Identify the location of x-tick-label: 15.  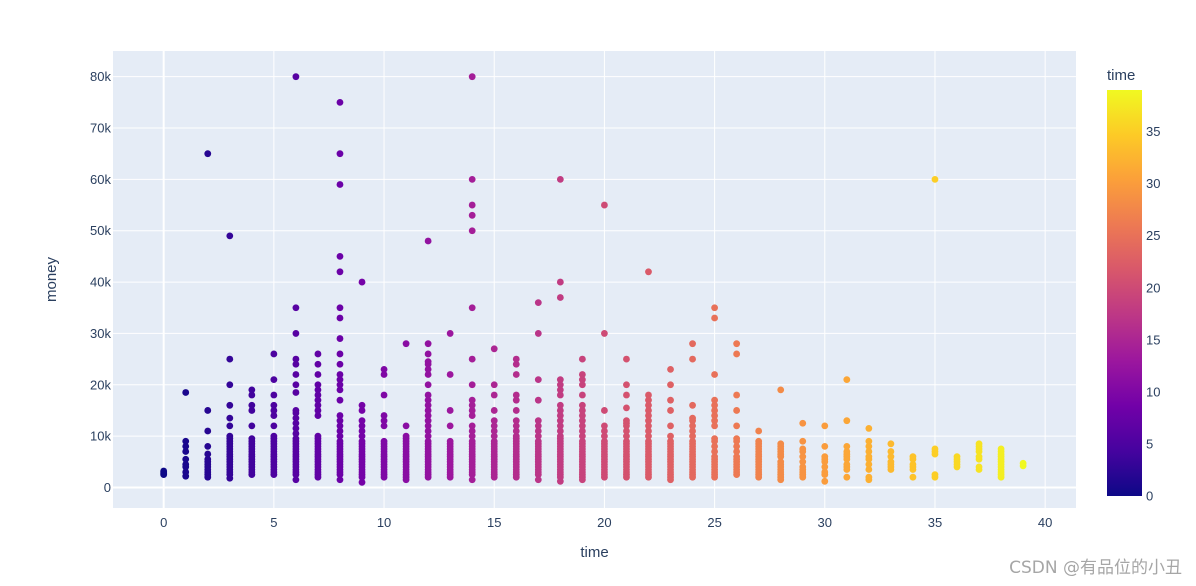
(494, 522).